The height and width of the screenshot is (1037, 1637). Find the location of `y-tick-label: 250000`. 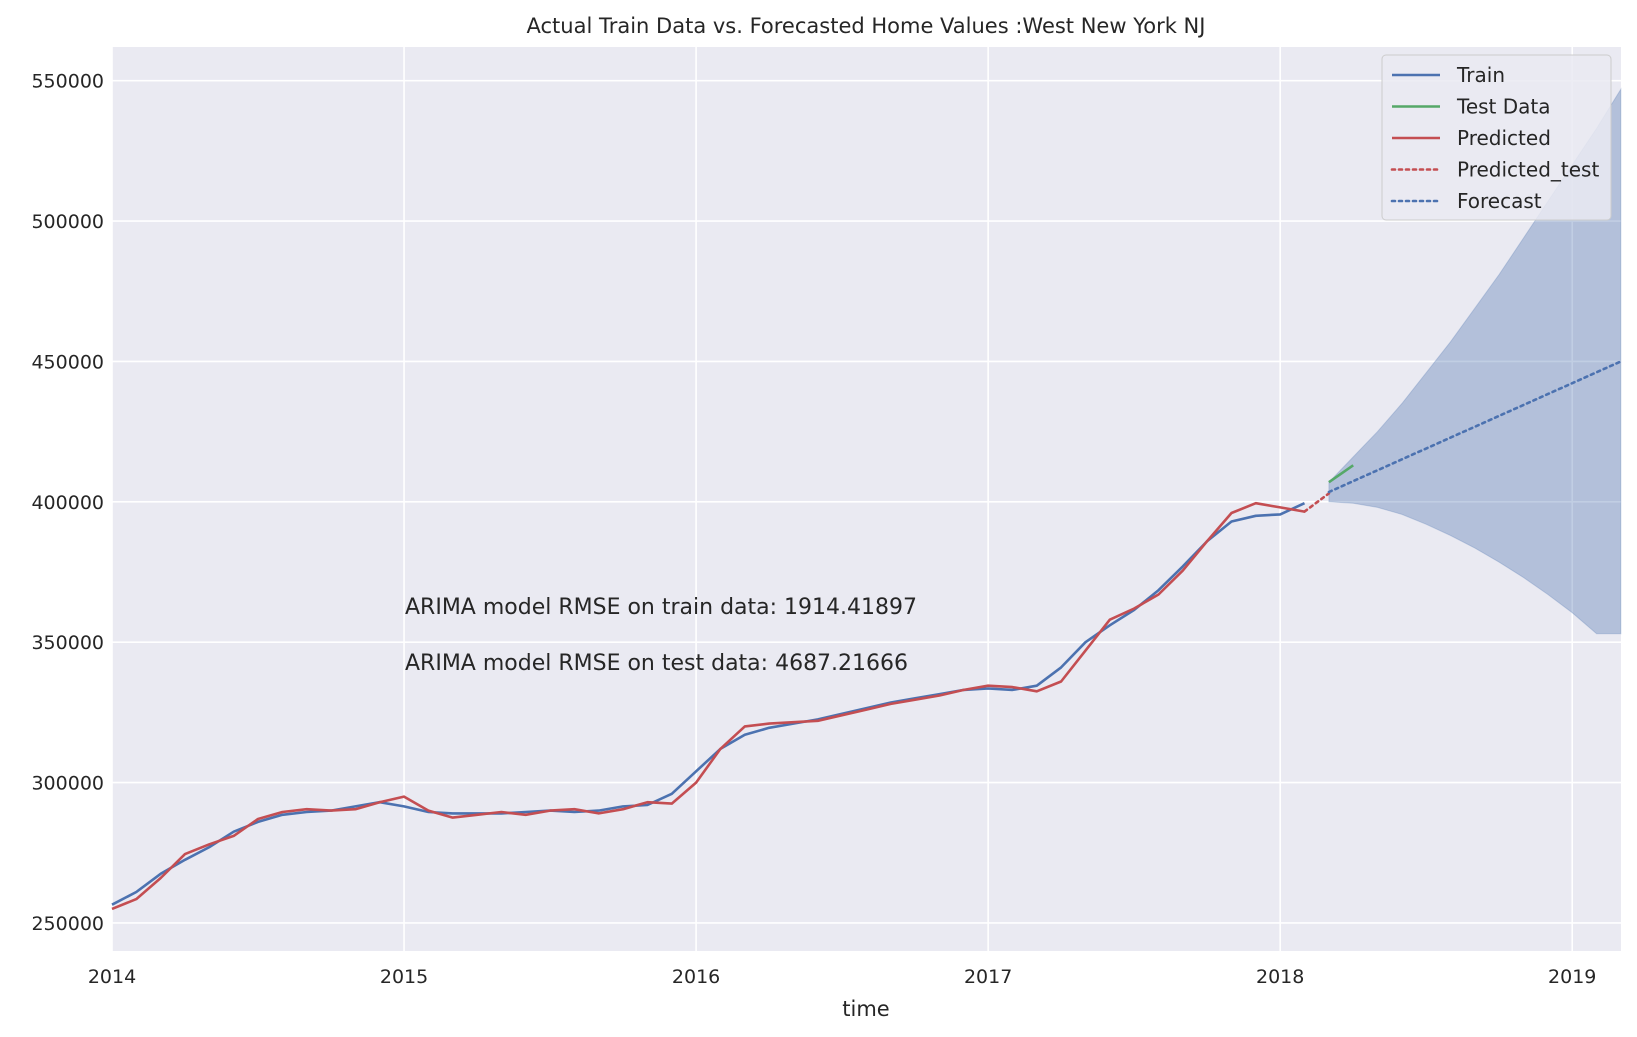

y-tick-label: 250000 is located at coordinates (67, 924).